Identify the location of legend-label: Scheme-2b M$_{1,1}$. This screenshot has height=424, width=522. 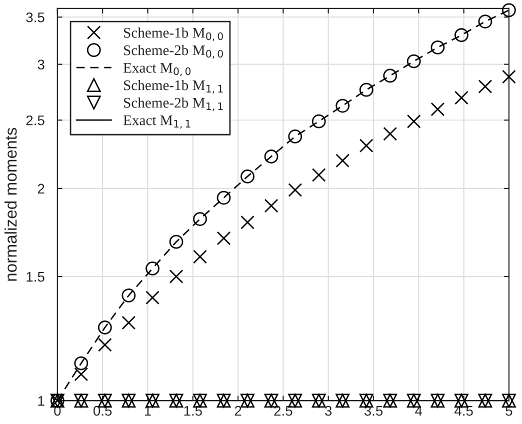
(173, 104).